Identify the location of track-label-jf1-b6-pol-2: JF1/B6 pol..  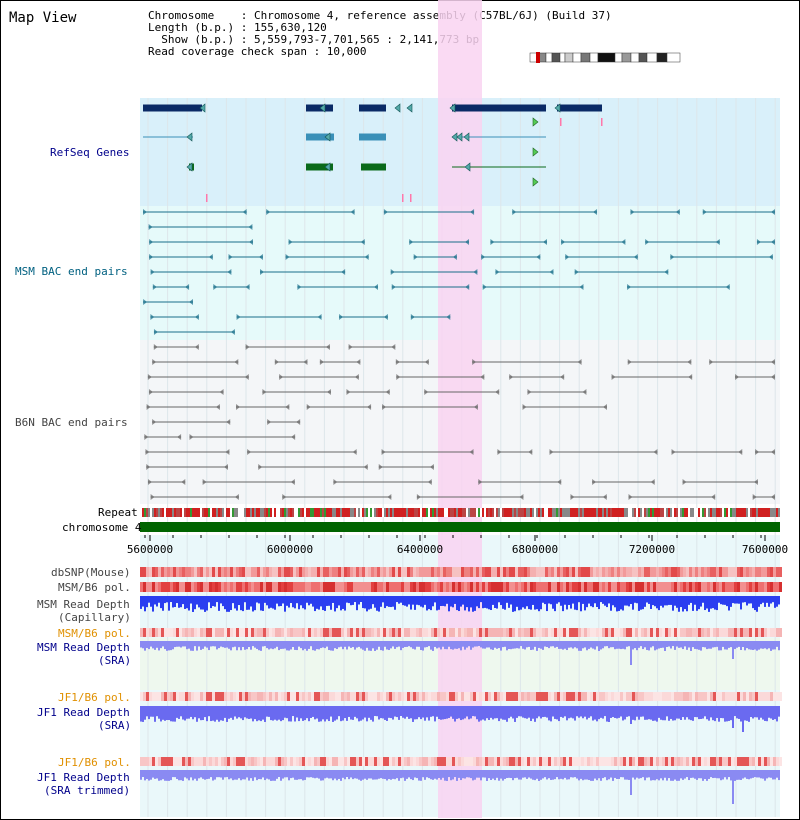
(94, 762).